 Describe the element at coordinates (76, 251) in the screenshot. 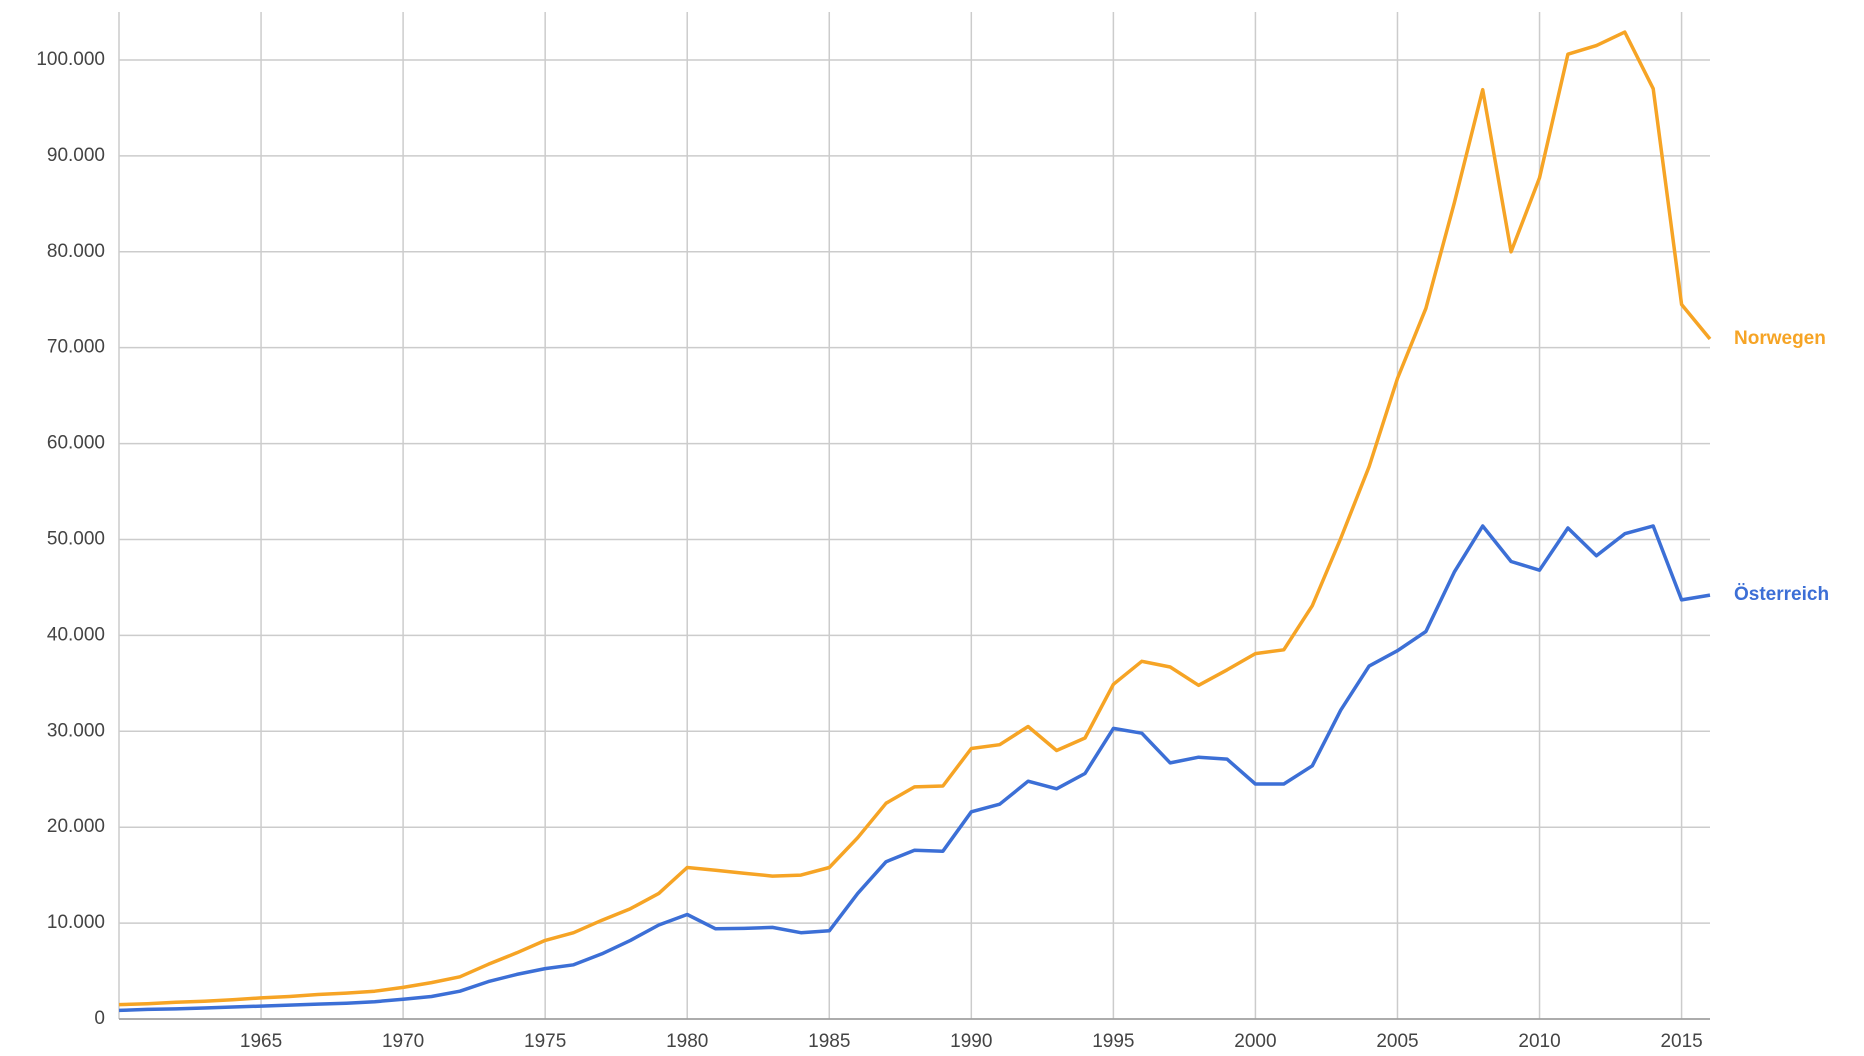

I see `y-tick-label: 80.000` at that location.